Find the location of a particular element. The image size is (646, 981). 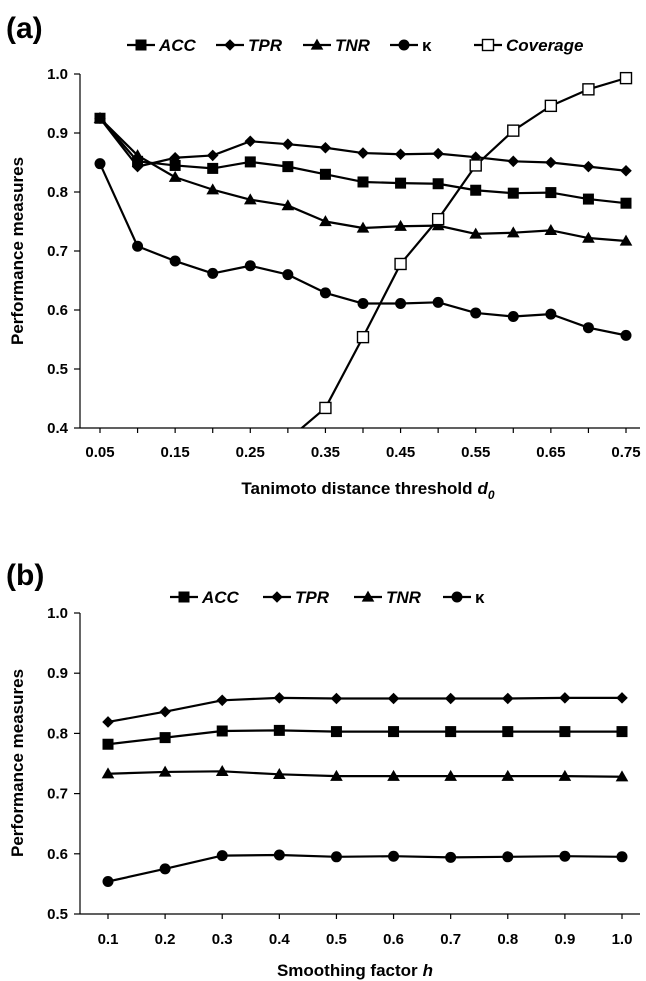

y-tick-label: 0.5 is located at coordinates (57, 914).